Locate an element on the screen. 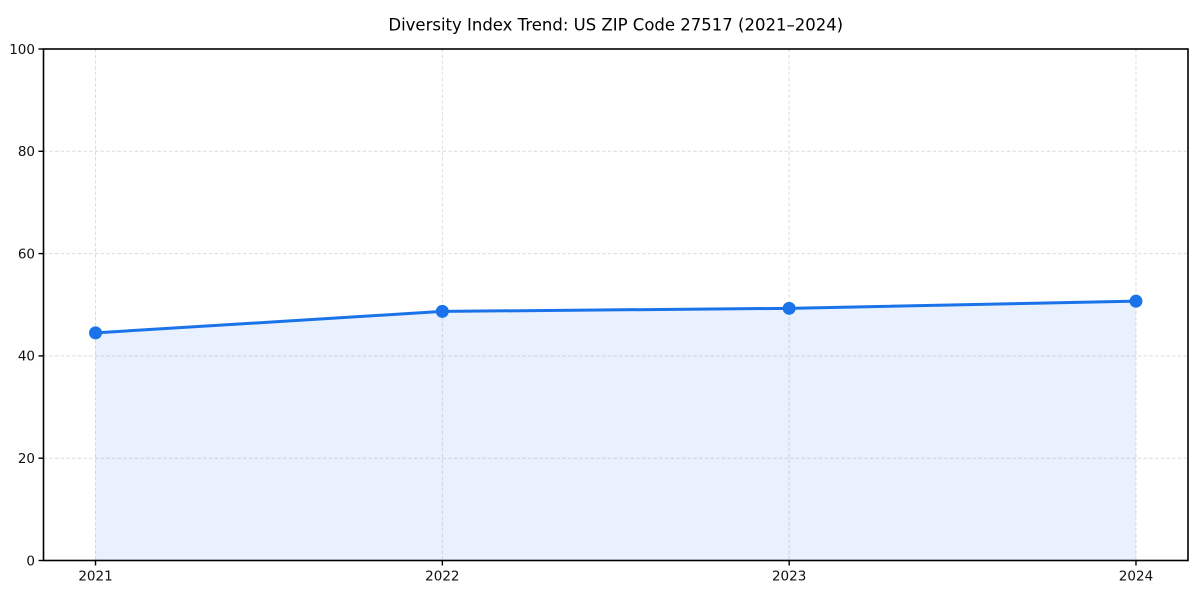 The image size is (1200, 600). y-tick-label: 80 is located at coordinates (26, 152).